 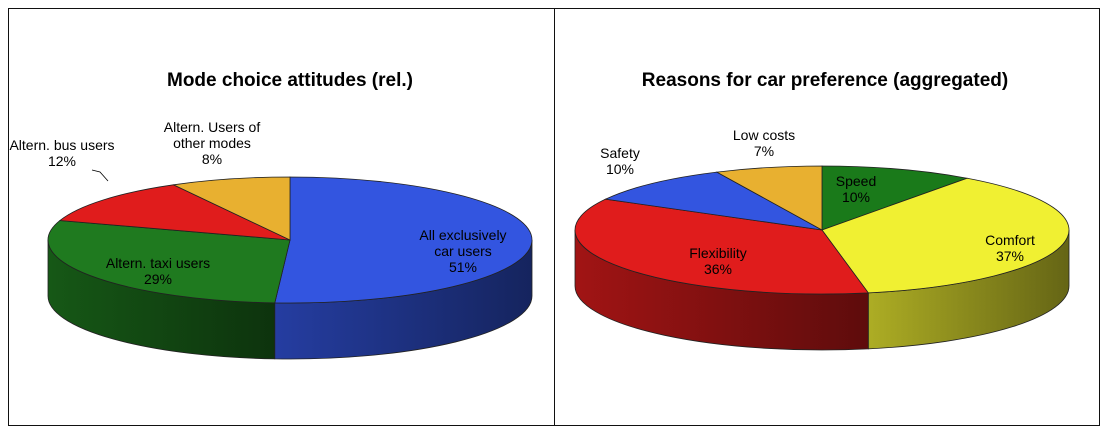 I want to click on slice-comfort, so click(x=945, y=235).